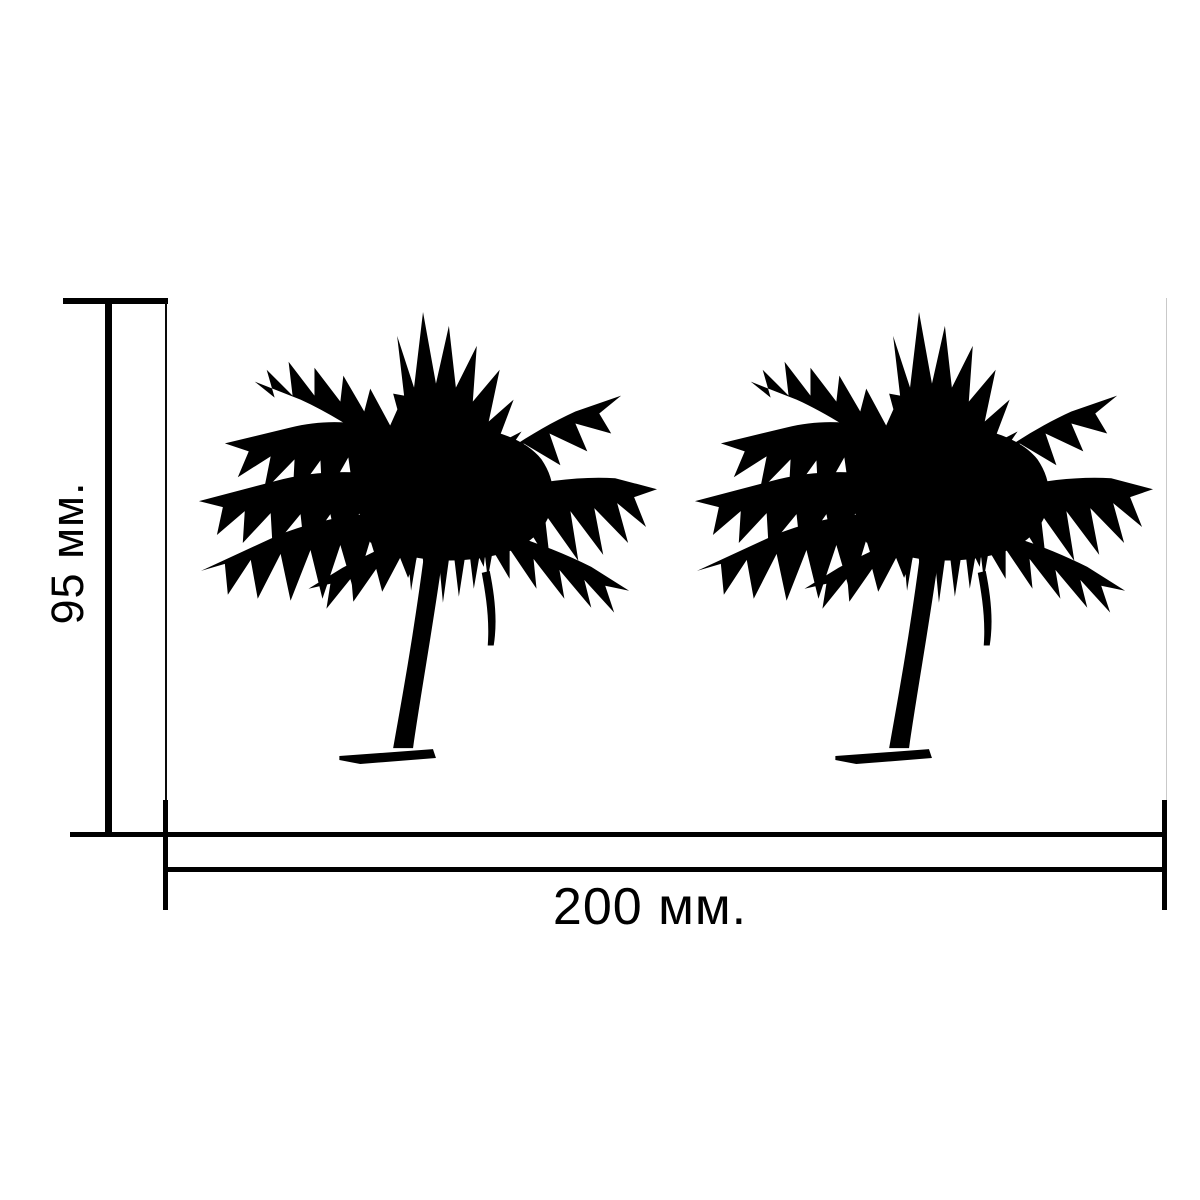 The image size is (1200, 1200). Describe the element at coordinates (1164, 855) in the screenshot. I see `width-right-tick` at that location.